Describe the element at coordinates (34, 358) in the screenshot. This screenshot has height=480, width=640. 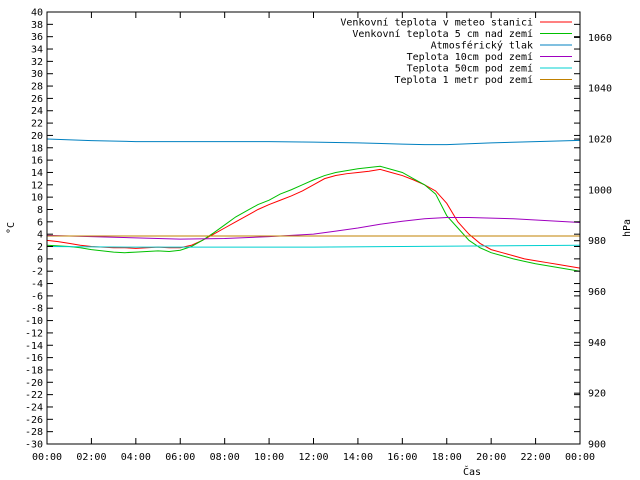
I see `y-tick-label: -16` at that location.